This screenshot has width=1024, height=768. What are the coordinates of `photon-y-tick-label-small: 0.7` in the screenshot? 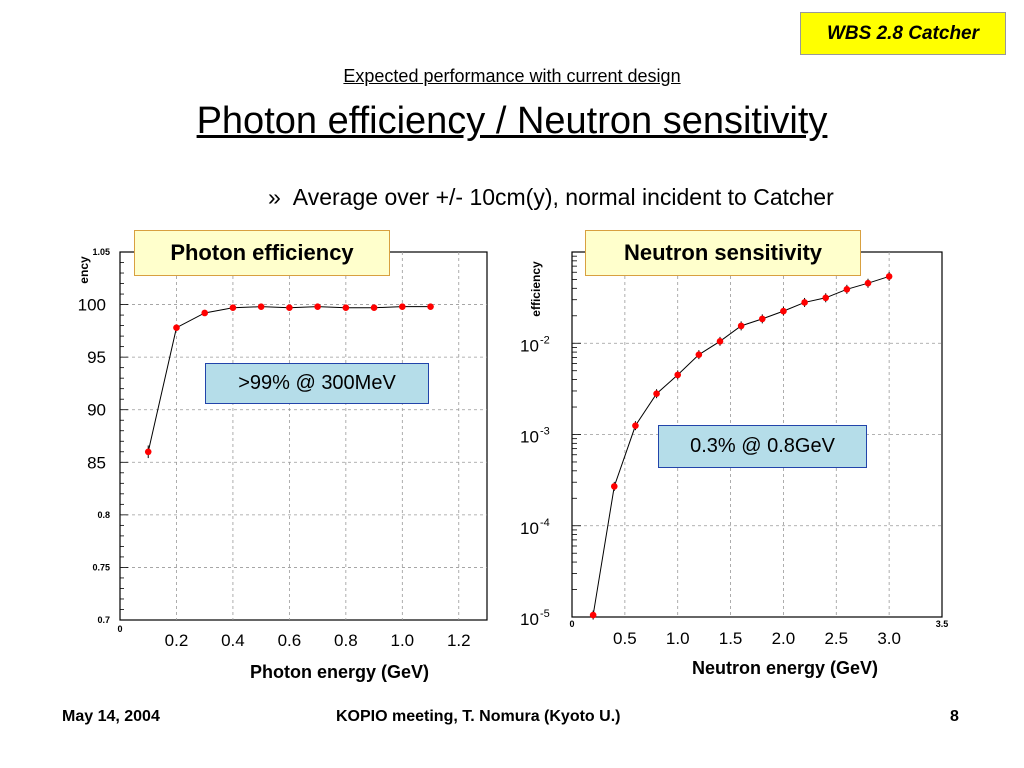 It's located at (103, 620).